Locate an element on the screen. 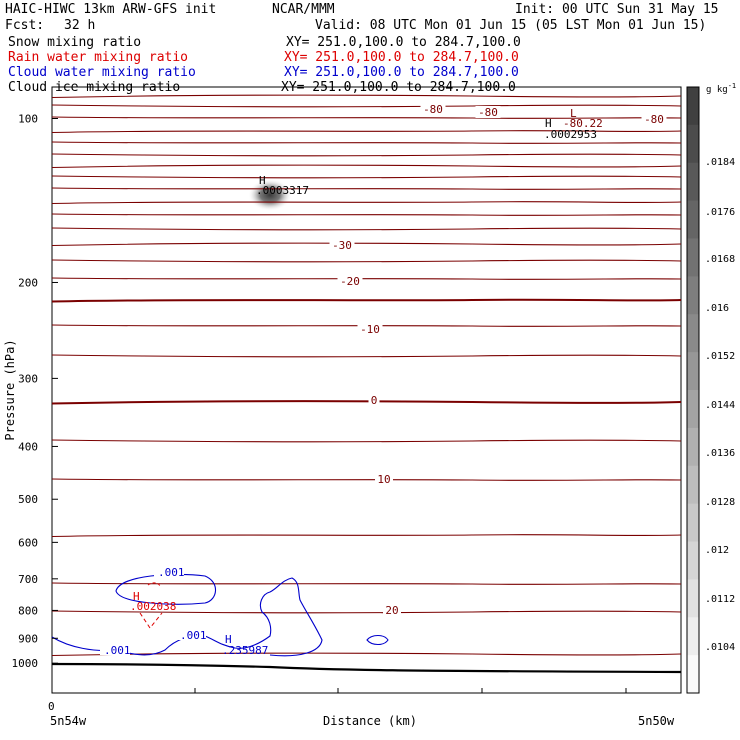 This screenshot has width=740, height=740. y-tick-label: 900 is located at coordinates (28, 638).